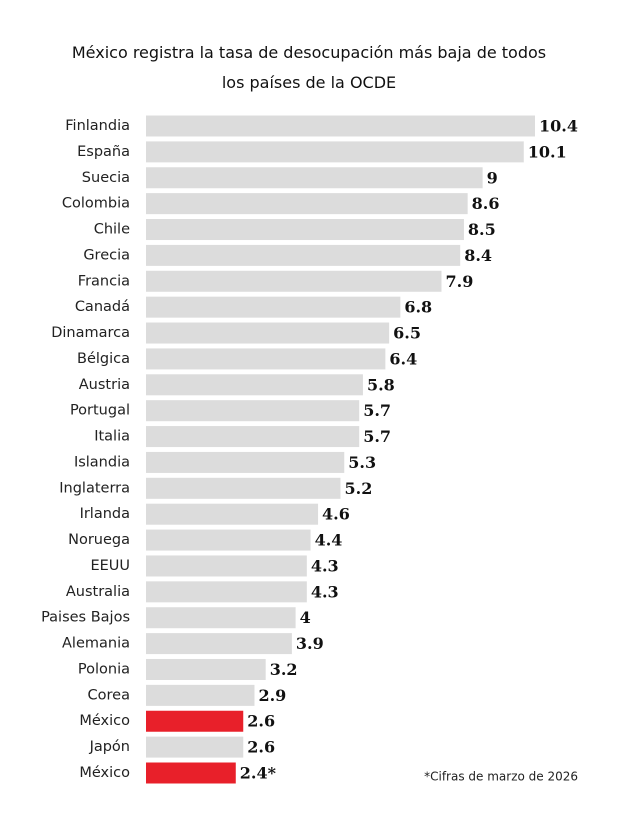 The height and width of the screenshot is (836, 618). What do you see at coordinates (85, 618) in the screenshot?
I see `category-label: Paises Bajos` at bounding box center [85, 618].